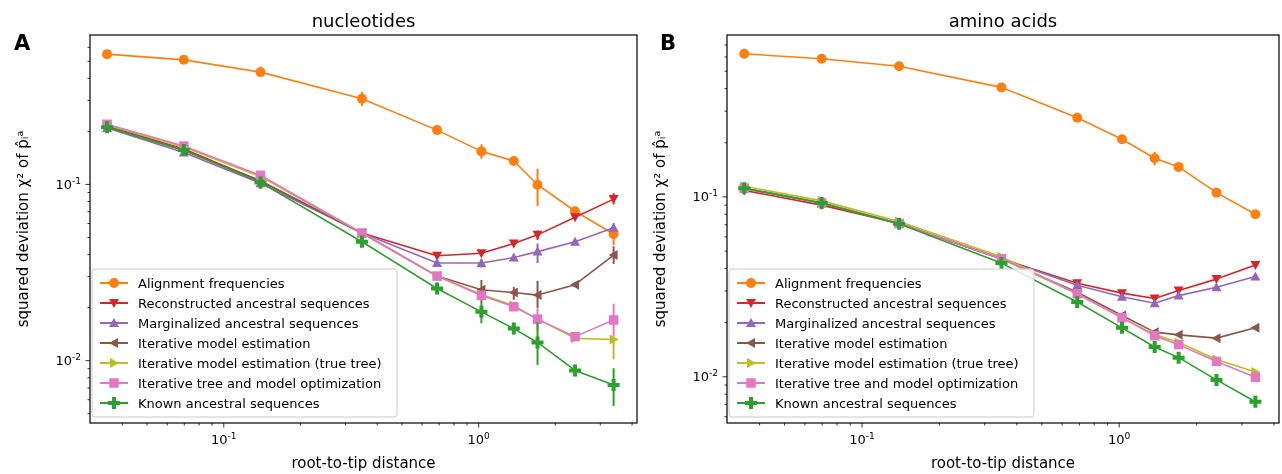  Describe the element at coordinates (1003, 20) in the screenshot. I see `chart-title: amino acids` at that location.